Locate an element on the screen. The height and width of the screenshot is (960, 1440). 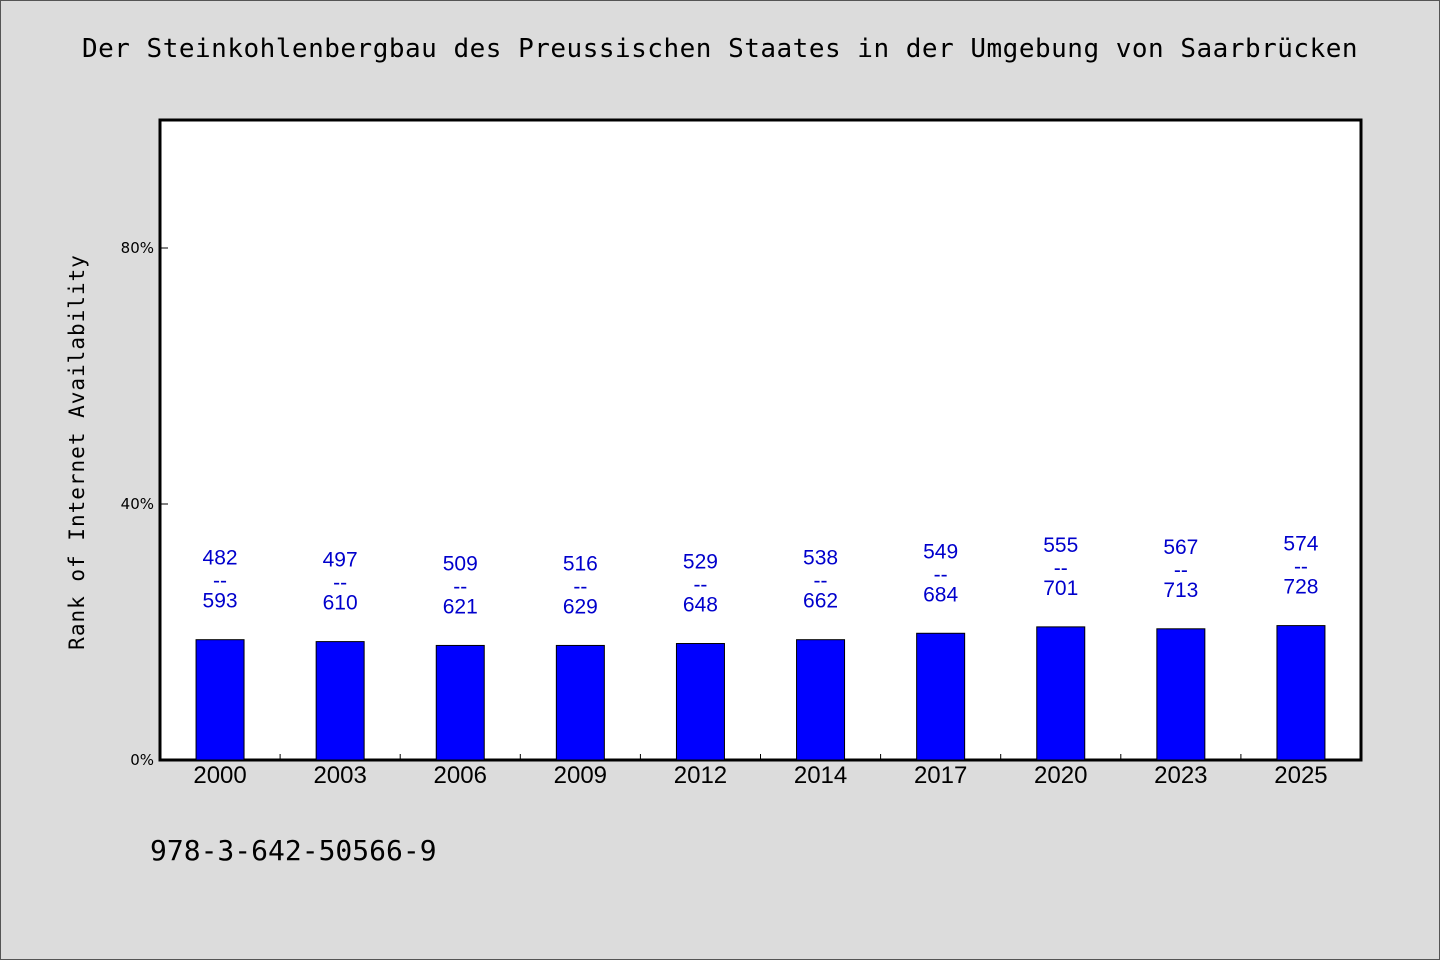
data-label-top: 538 is located at coordinates (820, 558).